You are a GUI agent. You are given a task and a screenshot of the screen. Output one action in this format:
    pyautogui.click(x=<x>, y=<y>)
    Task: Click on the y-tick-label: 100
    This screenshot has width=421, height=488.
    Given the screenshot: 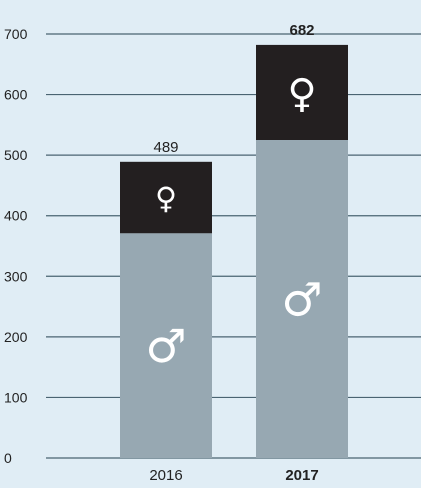 What is the action you would take?
    pyautogui.click(x=16, y=397)
    